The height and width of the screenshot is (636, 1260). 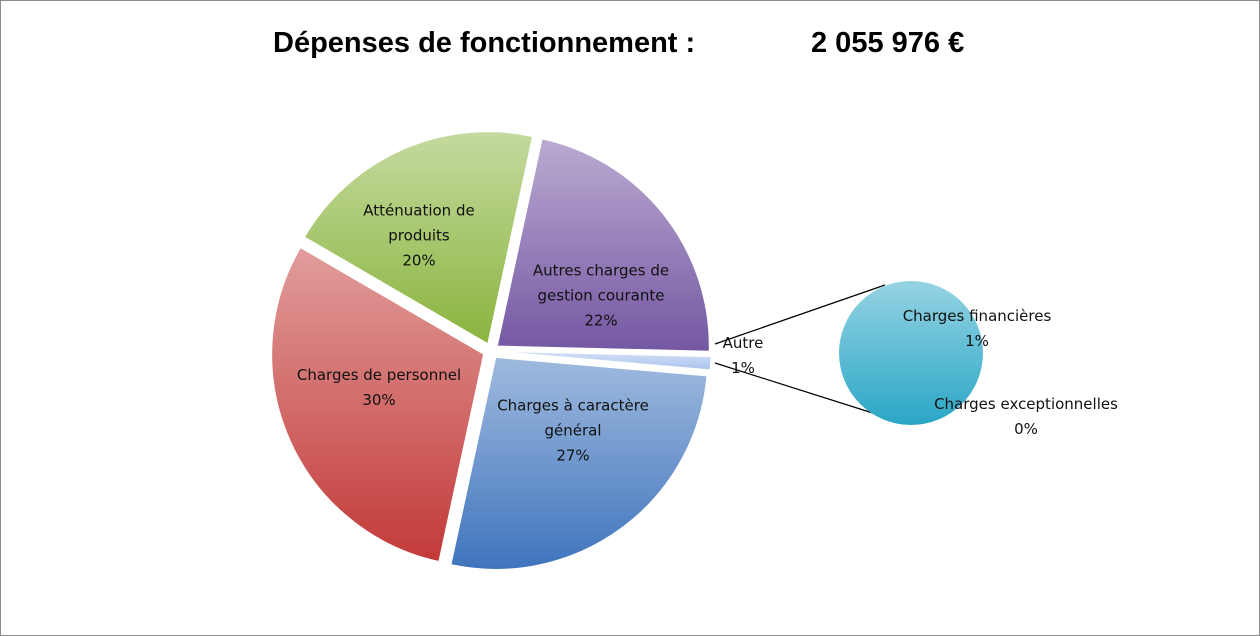 What do you see at coordinates (379, 400) in the screenshot?
I see `slice-percent: 30%` at bounding box center [379, 400].